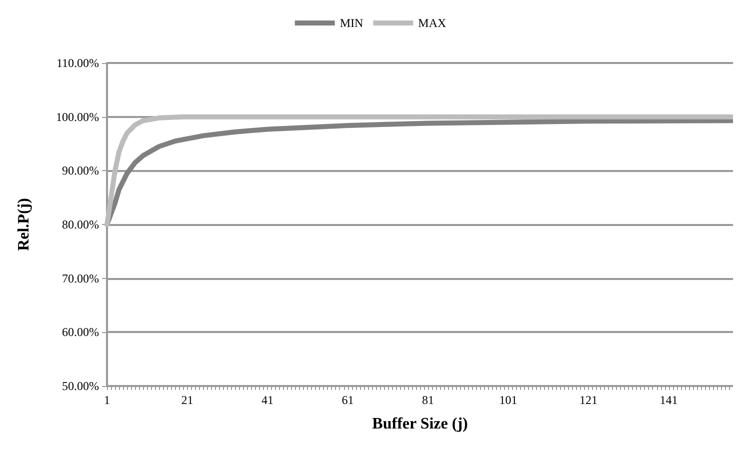 Image resolution: width=741 pixels, height=451 pixels. What do you see at coordinates (80, 386) in the screenshot?
I see `y-tick-label: 50.00%` at bounding box center [80, 386].